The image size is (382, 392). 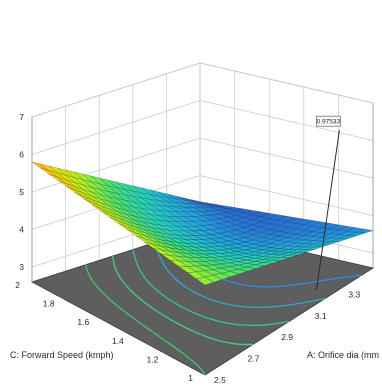 What do you see at coordinates (343, 355) in the screenshot?
I see `x-axis-title: A: Orifice dia (mm` at bounding box center [343, 355].